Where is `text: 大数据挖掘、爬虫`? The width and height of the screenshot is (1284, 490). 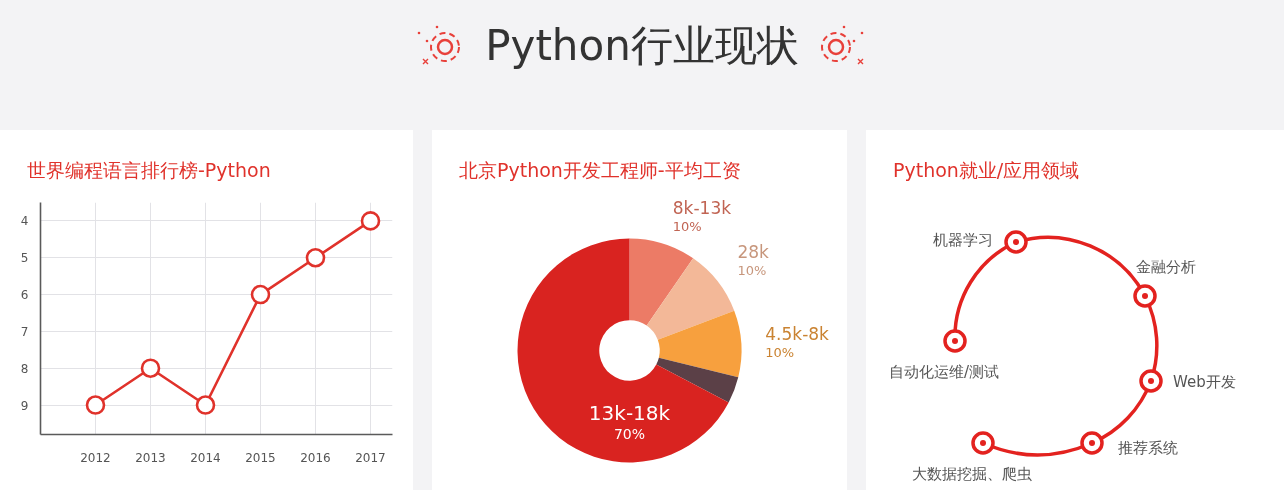
text: 大数据挖掘、爬虫 is located at coordinates (972, 474).